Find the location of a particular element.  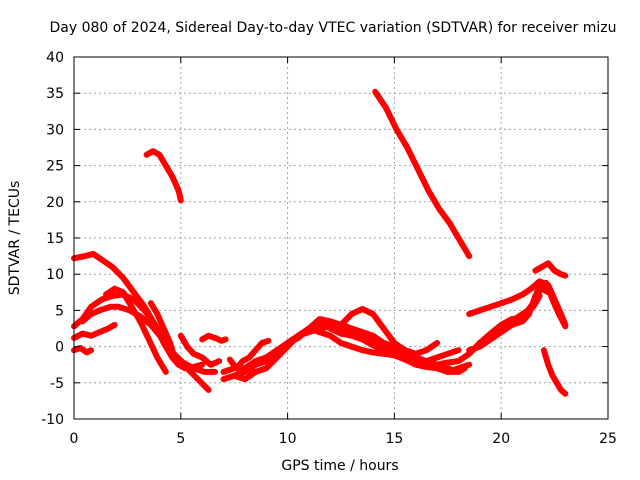

series-line-s02 is located at coordinates (422, 174).